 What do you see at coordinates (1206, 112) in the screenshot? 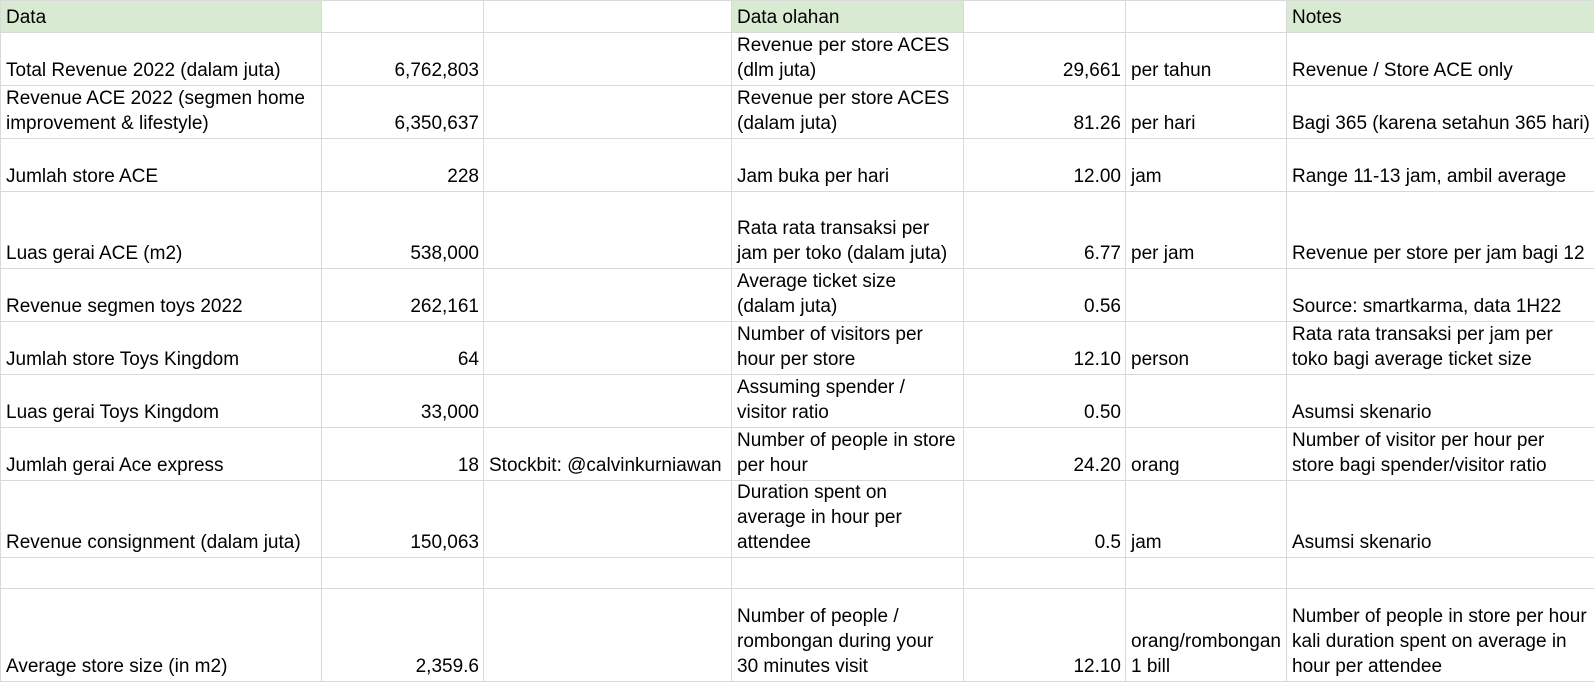
I see `table-cell: per hari` at bounding box center [1206, 112].